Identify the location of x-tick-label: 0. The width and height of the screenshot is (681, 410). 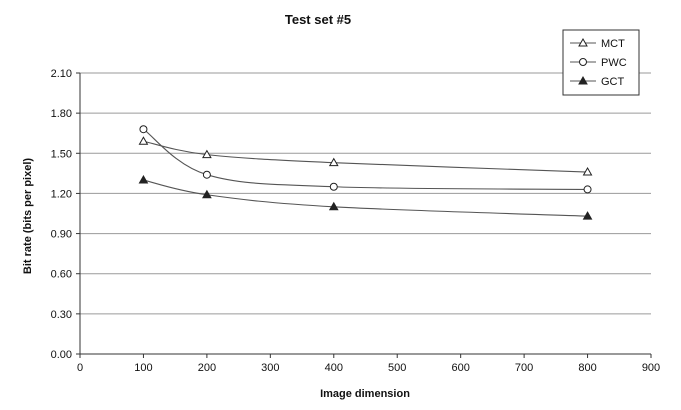
(80, 368).